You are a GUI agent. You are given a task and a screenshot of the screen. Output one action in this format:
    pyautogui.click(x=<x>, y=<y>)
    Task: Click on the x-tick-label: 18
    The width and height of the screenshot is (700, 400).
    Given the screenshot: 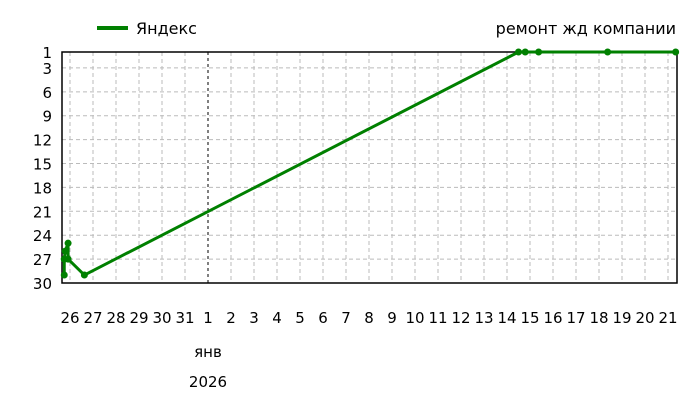 What is the action you would take?
    pyautogui.click(x=598, y=318)
    